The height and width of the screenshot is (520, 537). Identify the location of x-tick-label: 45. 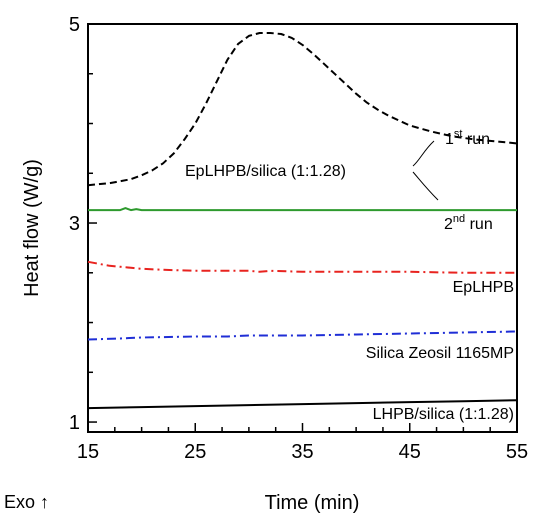
(410, 452).